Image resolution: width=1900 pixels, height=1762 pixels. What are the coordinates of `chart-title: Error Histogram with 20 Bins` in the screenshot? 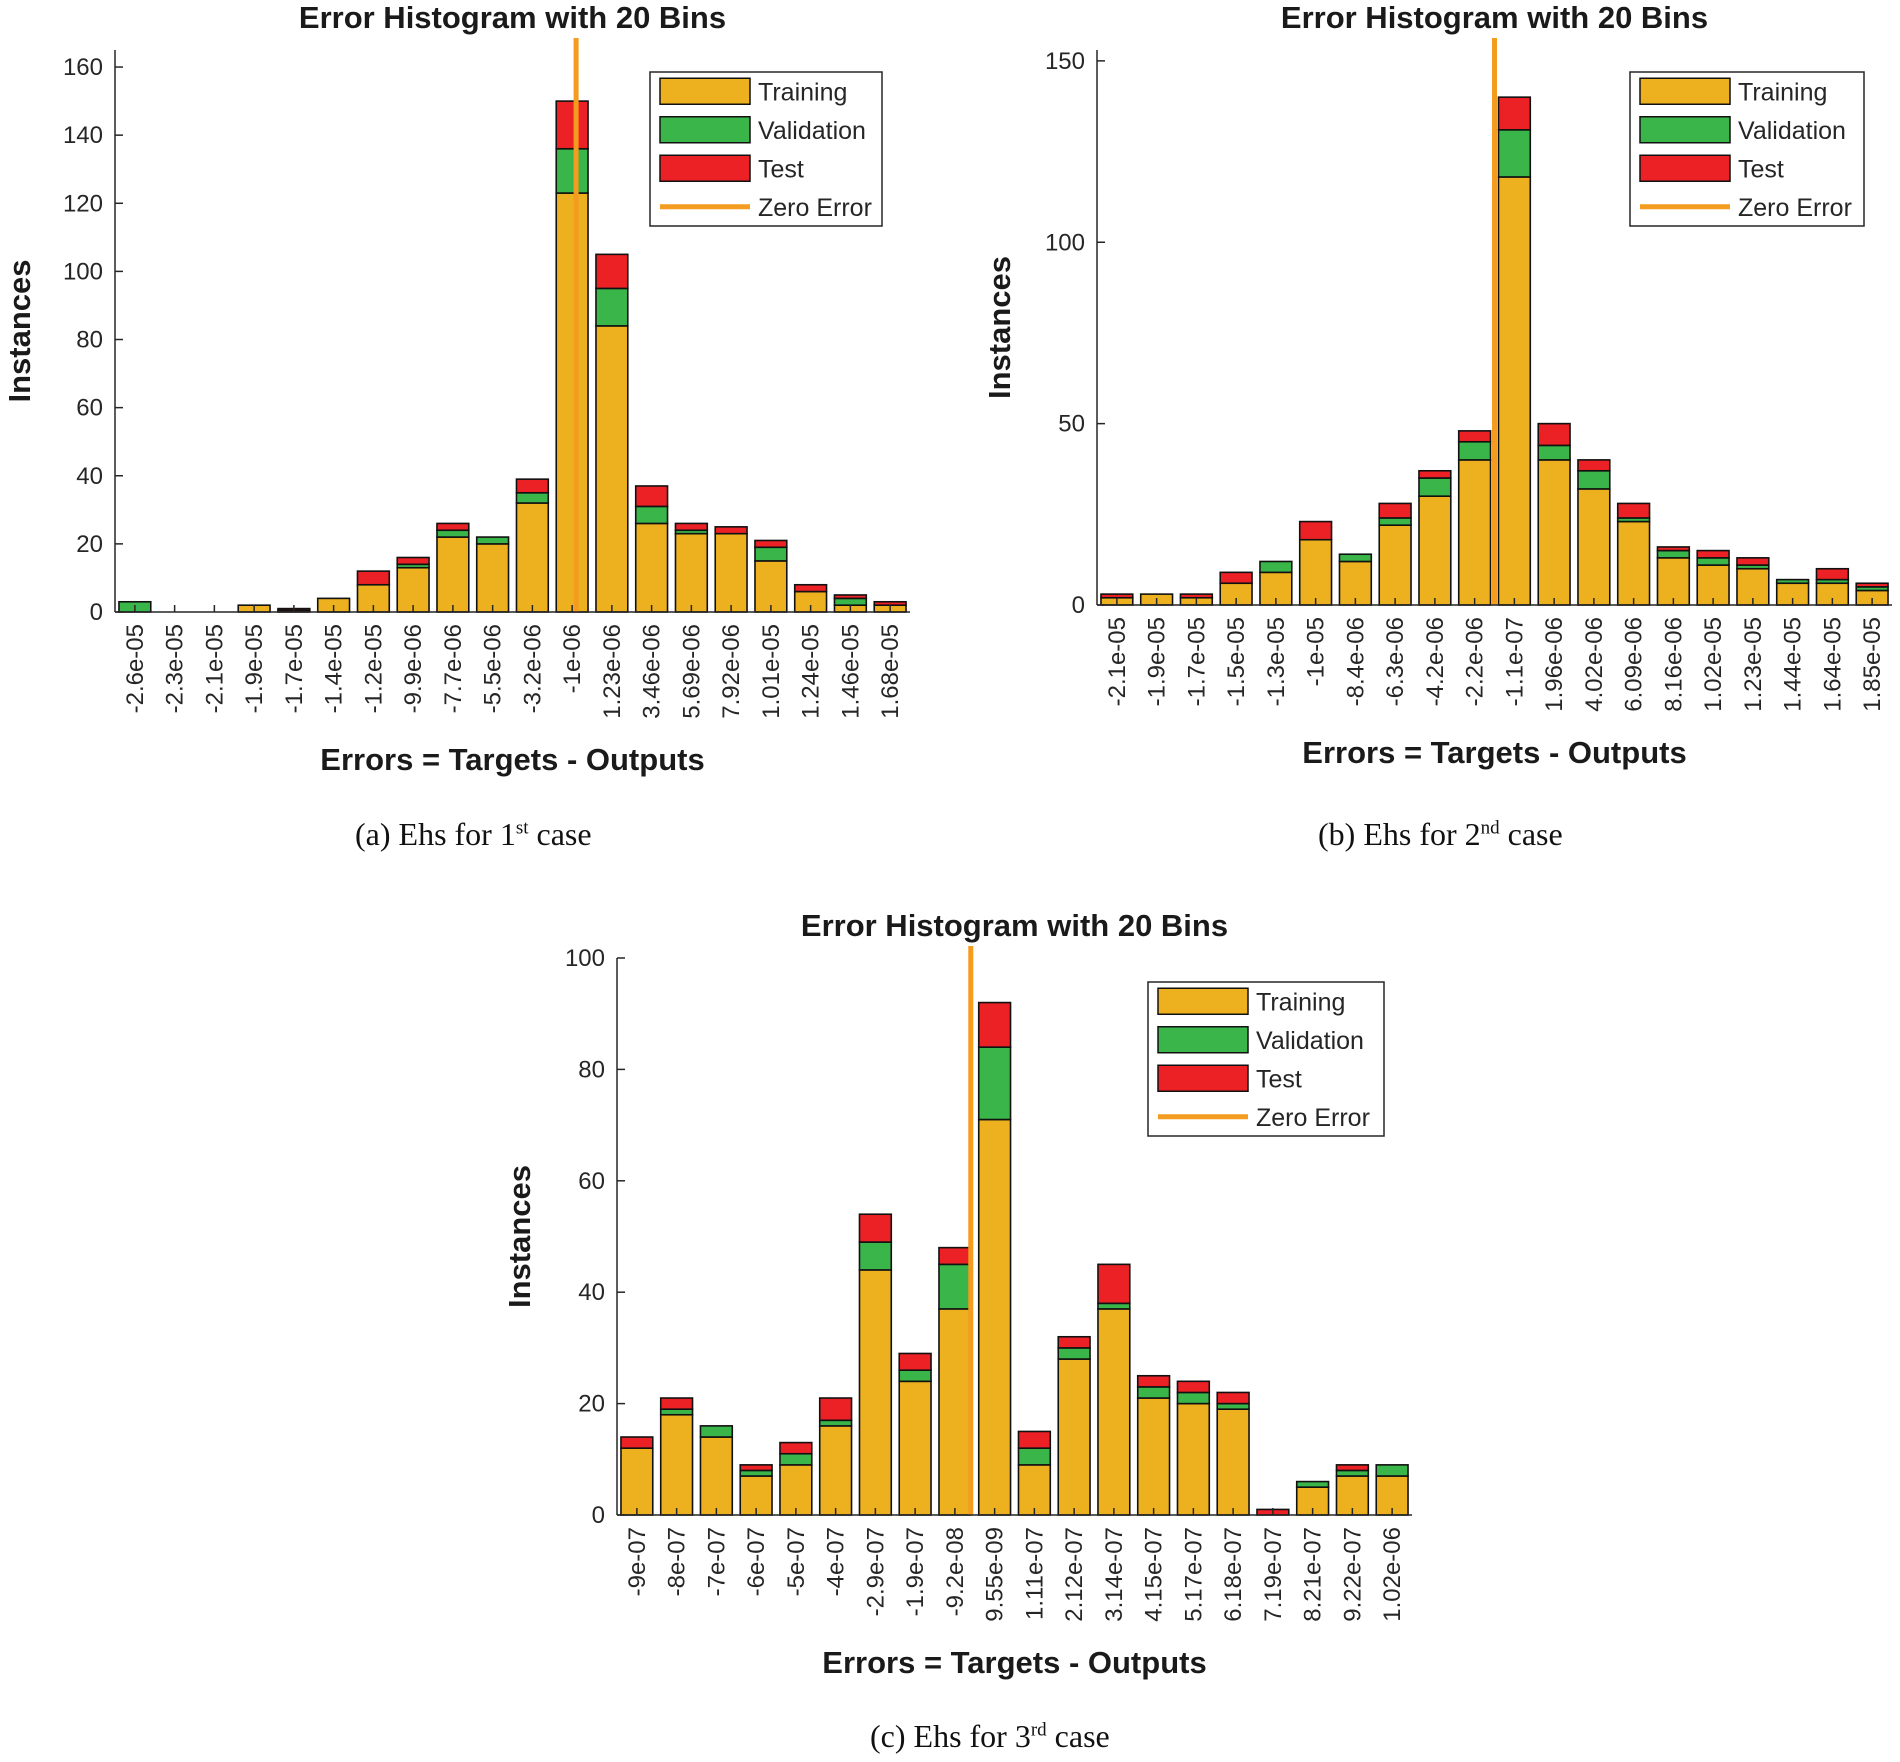 It's located at (1014, 925).